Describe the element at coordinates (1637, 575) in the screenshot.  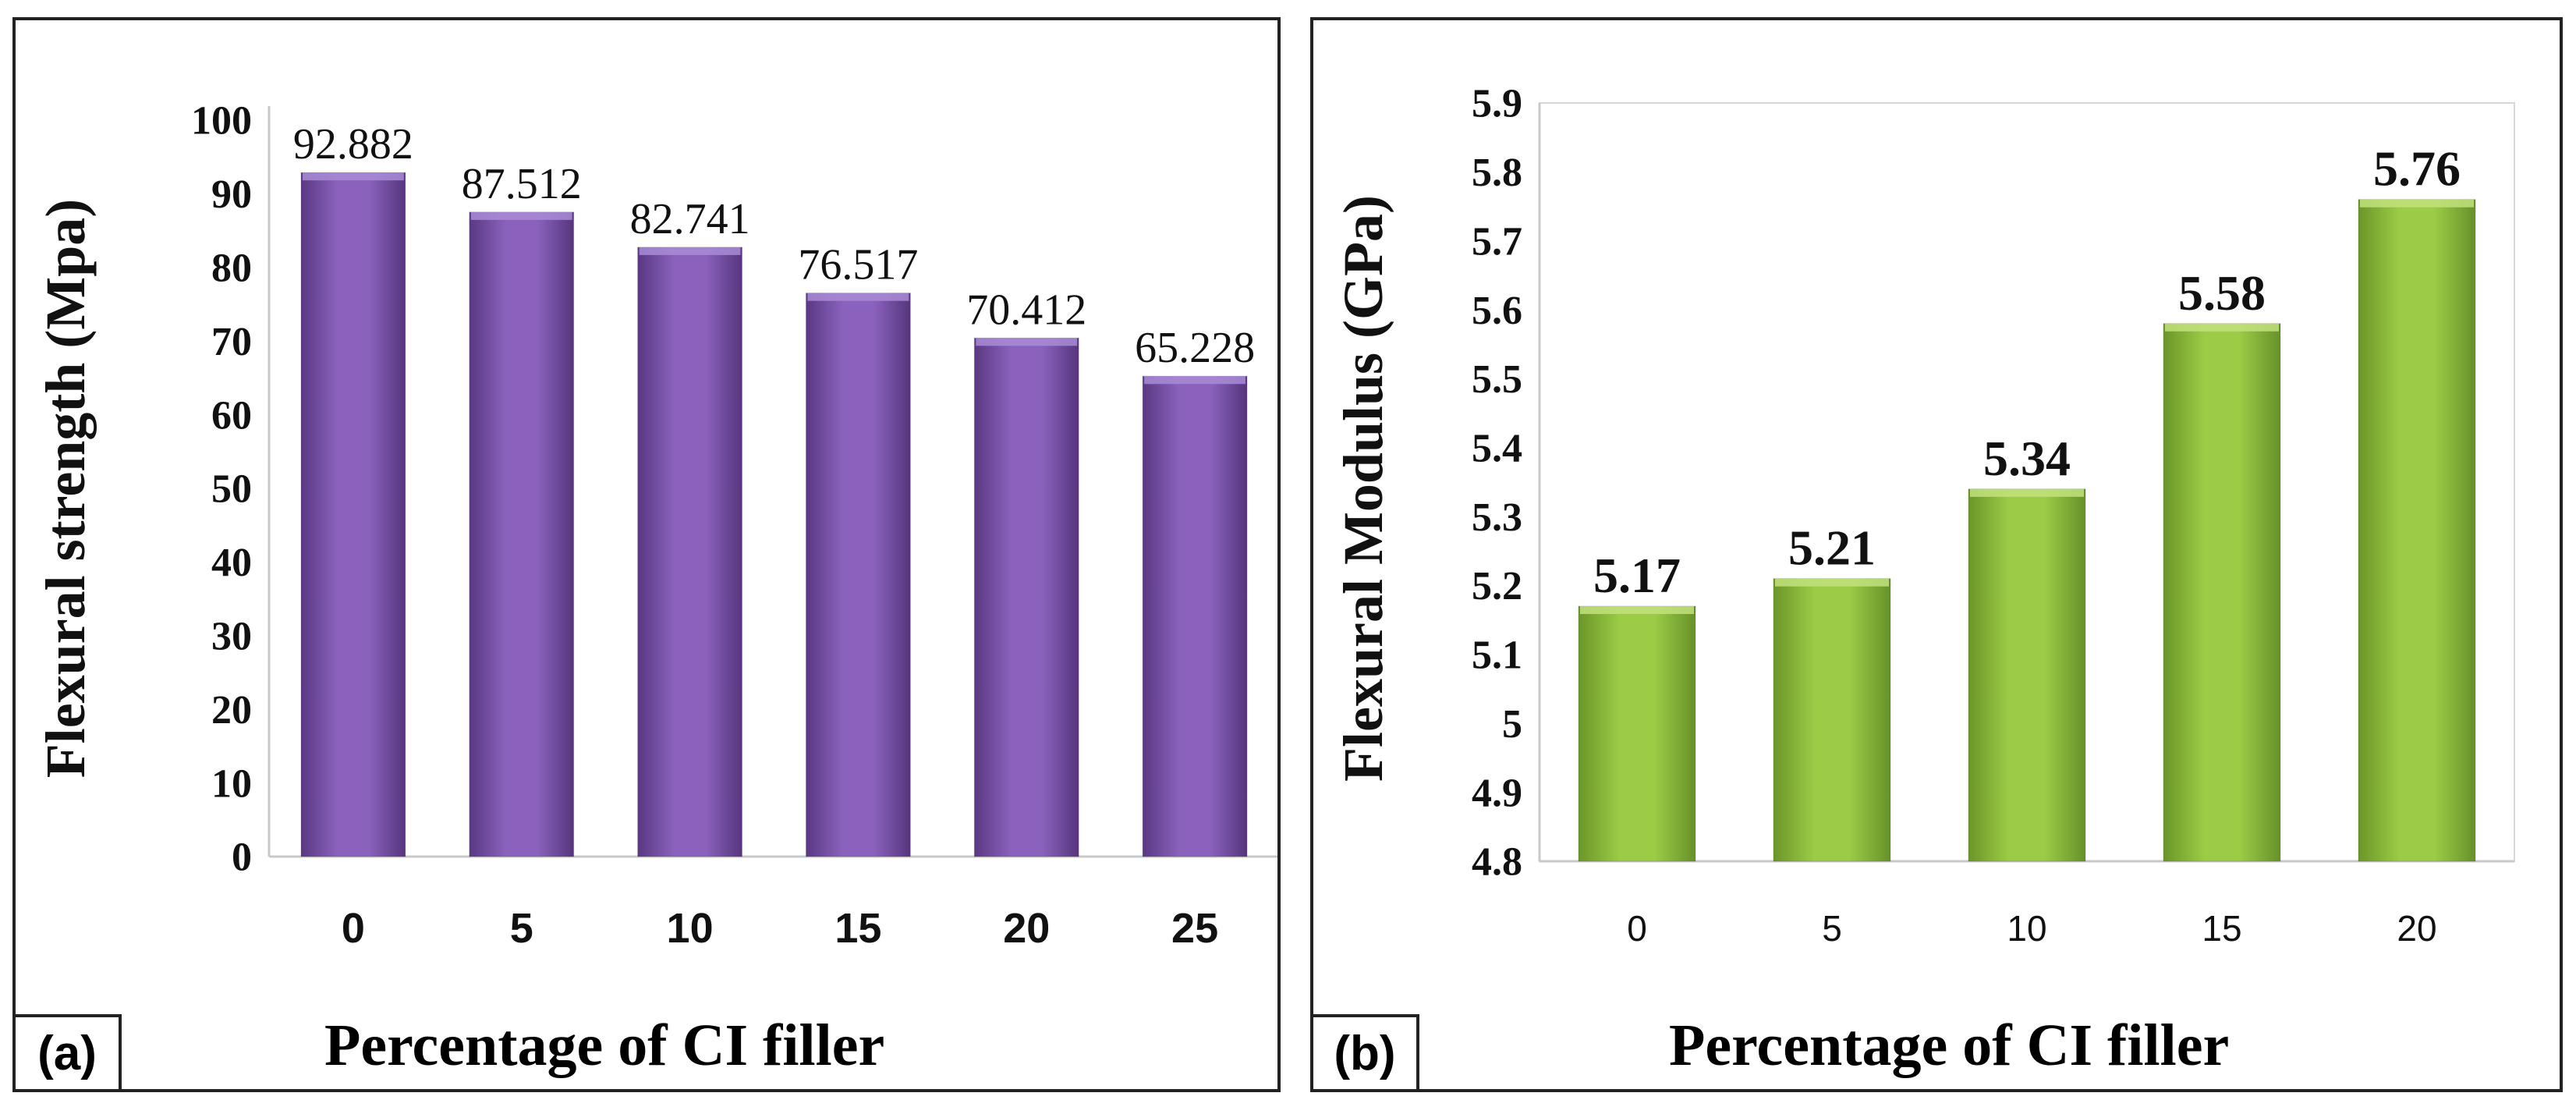
I see `data-label-b-0: 5.17` at that location.